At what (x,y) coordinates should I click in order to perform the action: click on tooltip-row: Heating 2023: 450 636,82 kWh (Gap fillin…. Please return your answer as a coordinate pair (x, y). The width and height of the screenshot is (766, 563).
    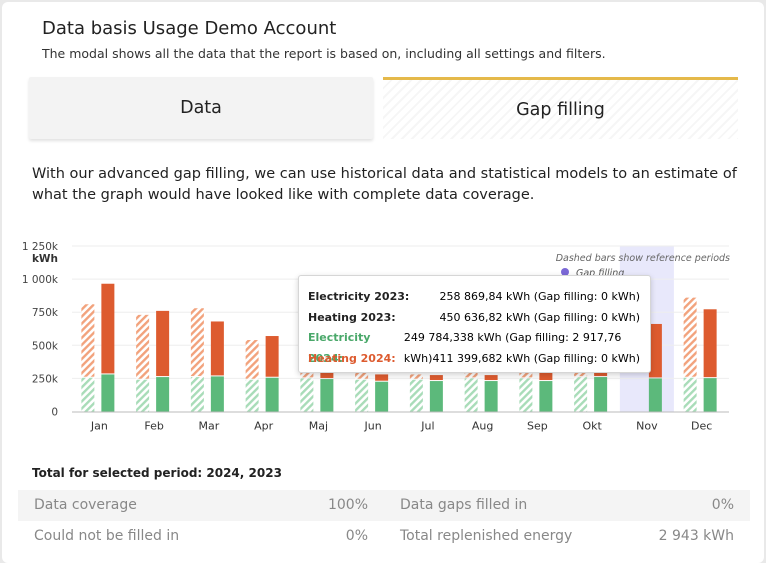
    Looking at the image, I should click on (474, 318).